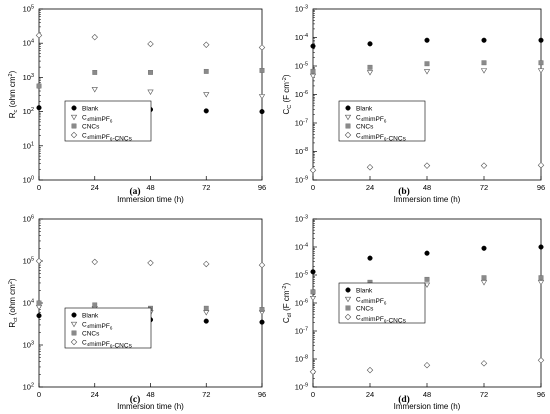 This screenshot has height=414, width=550. What do you see at coordinates (28, 77) in the screenshot?
I see `y-tick-label: 10³` at bounding box center [28, 77].